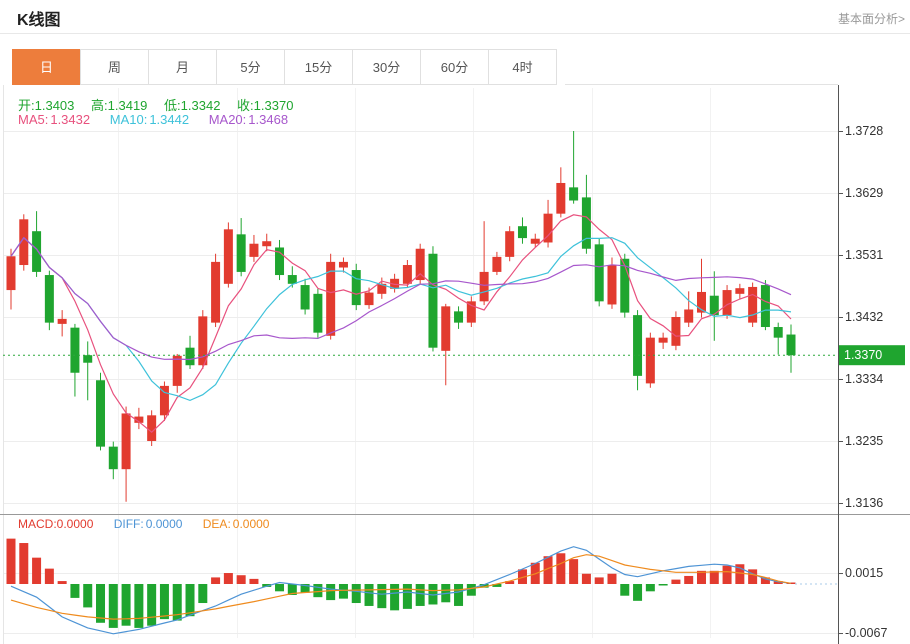 This screenshot has width=910, height=644. What do you see at coordinates (864, 317) in the screenshot?
I see `y-axis-label: 1.3432` at bounding box center [864, 317].